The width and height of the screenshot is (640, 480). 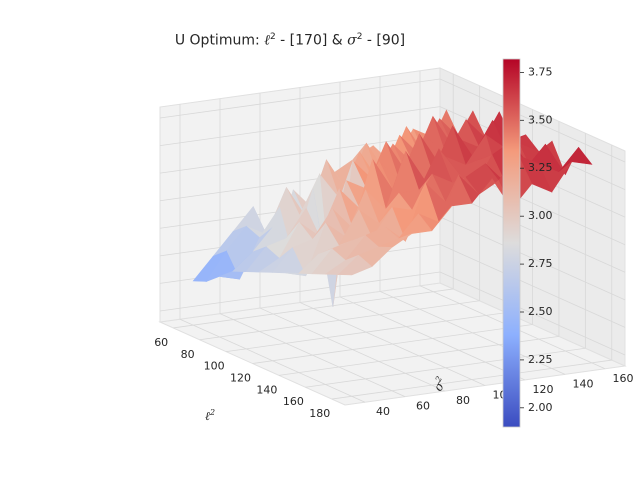 I want to click on y-tick-label: 60, so click(x=423, y=406).